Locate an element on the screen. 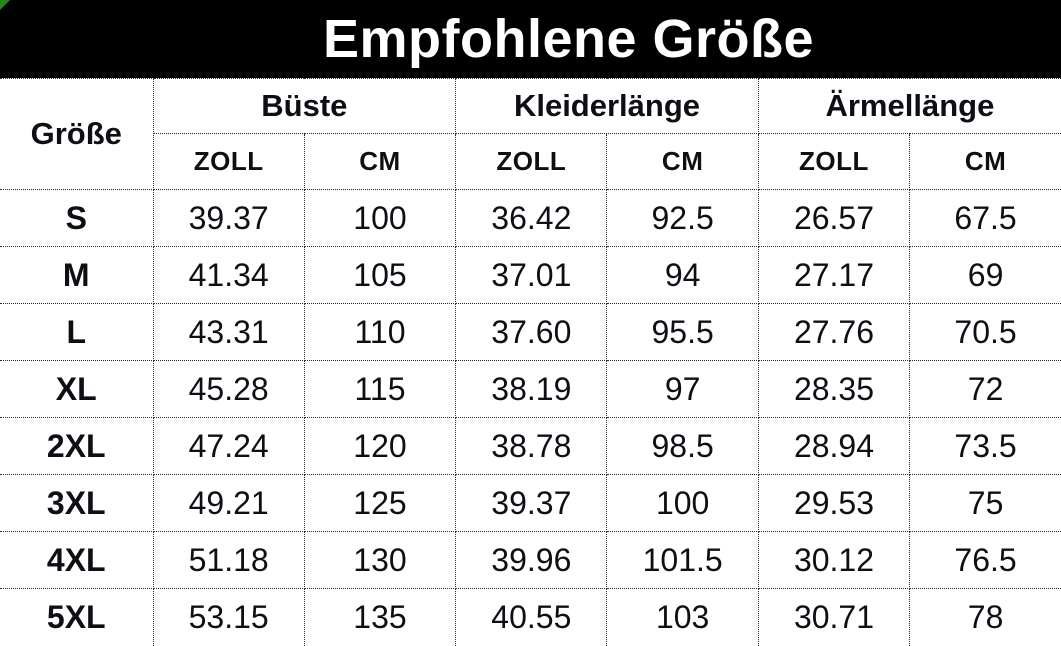  value-cell: 38.78 is located at coordinates (531, 446).